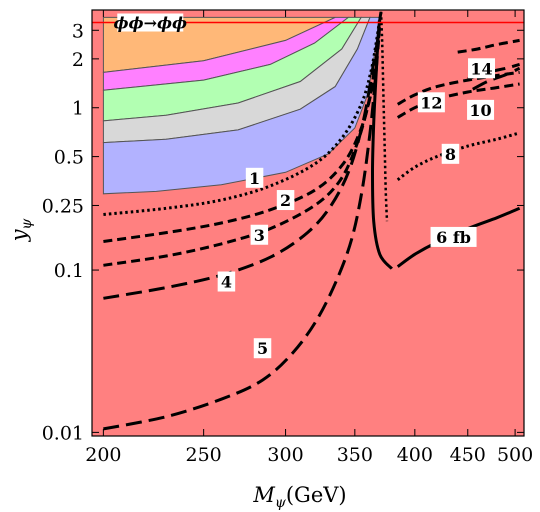 This screenshot has height=512, width=540. I want to click on contour-label-10: 14, so click(481, 68).